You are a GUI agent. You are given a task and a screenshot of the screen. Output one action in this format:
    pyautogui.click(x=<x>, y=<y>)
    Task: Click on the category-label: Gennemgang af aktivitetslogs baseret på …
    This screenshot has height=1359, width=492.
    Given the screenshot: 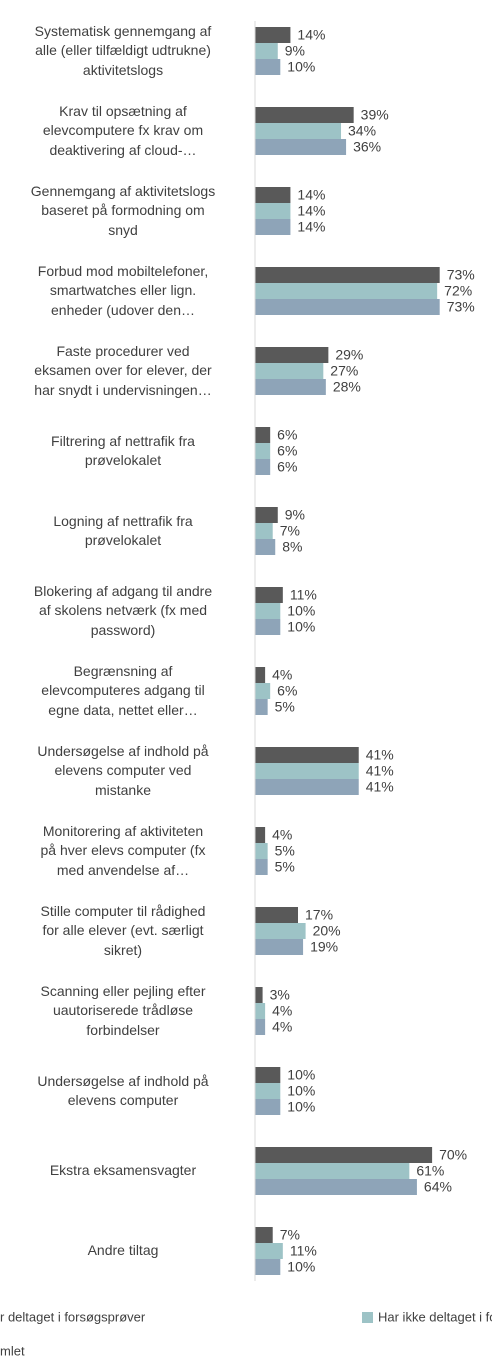 What is the action you would take?
    pyautogui.click(x=123, y=210)
    